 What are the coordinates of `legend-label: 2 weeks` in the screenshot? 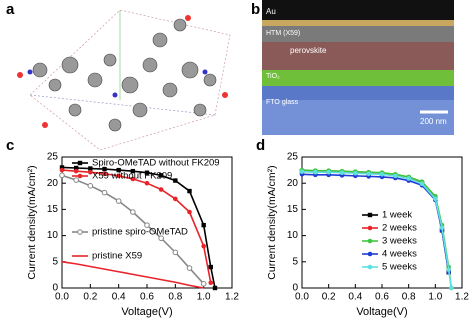 It's located at (399, 228).